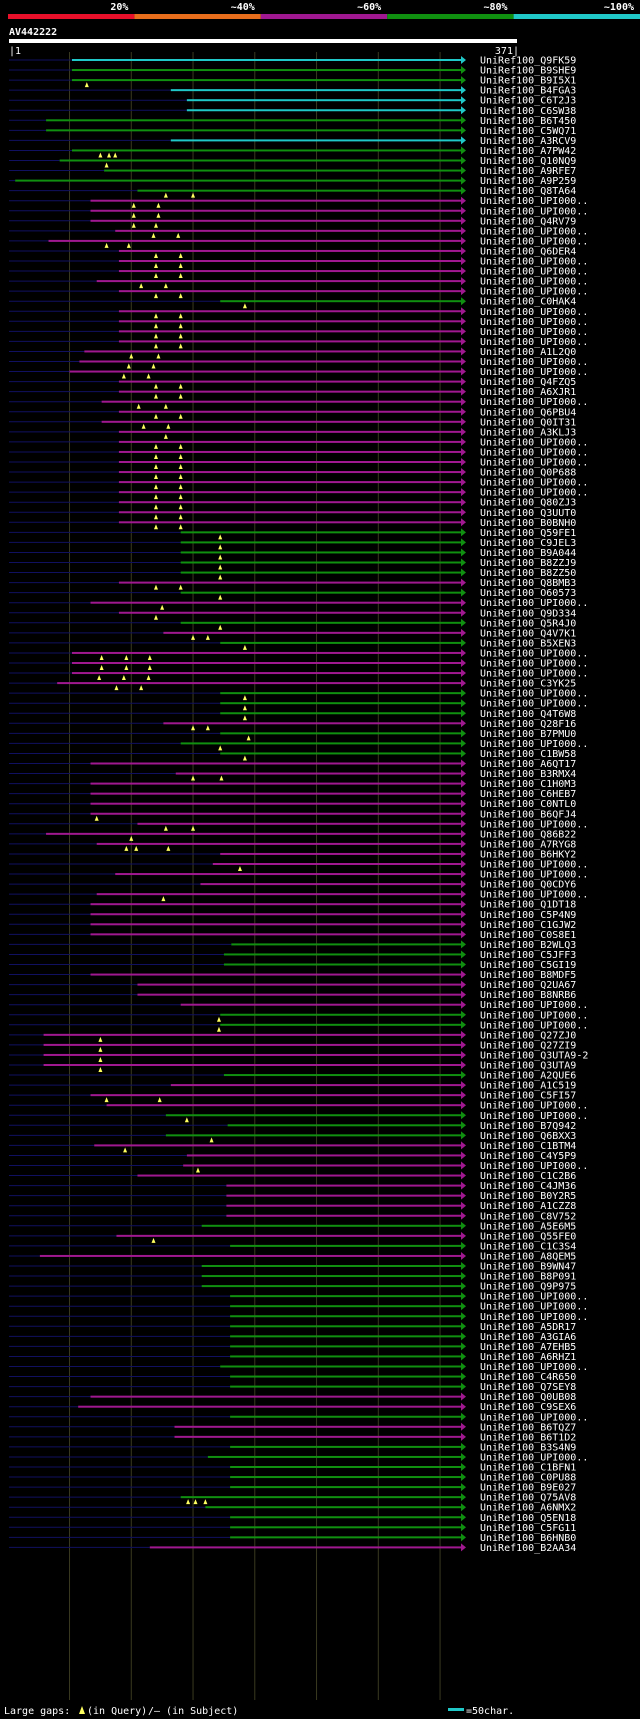 The image size is (640, 1719). What do you see at coordinates (292, 764) in the screenshot?
I see `hit-row: UniRef100_A6QT17` at bounding box center [292, 764].